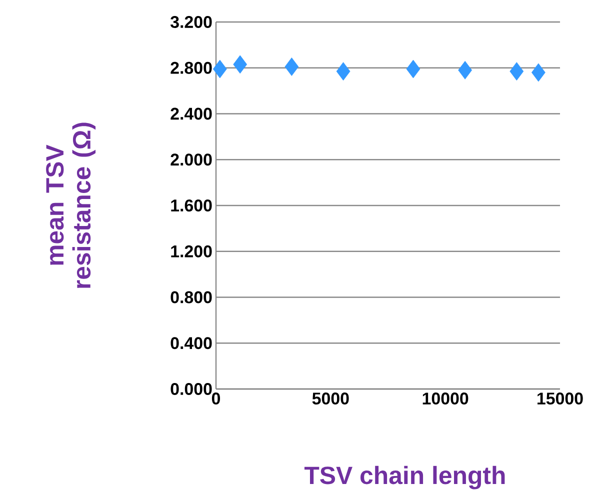 Image resolution: width=608 pixels, height=501 pixels. I want to click on x-tick-label: 0, so click(216, 398).